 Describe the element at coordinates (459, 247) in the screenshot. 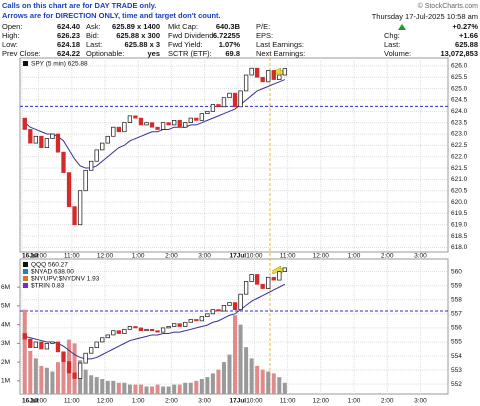

I see `y-tick-label: 618.0` at that location.